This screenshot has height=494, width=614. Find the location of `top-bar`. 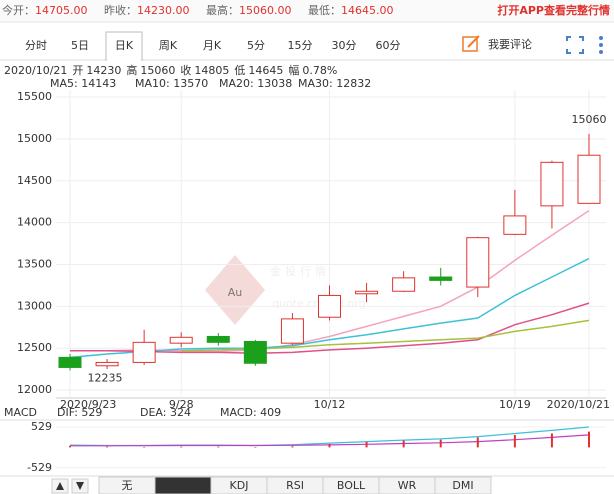

top-bar is located at coordinates (307, 11).